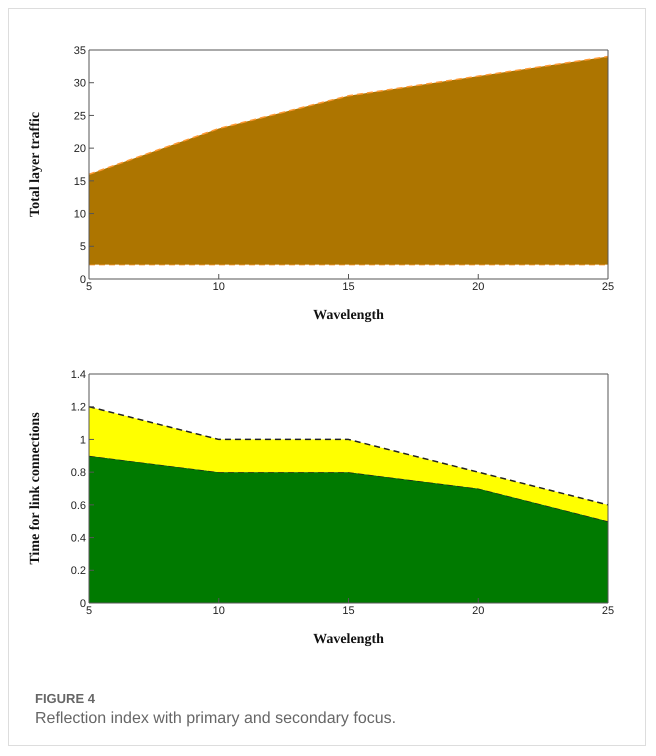 This screenshot has width=656, height=756. Describe the element at coordinates (35, 164) in the screenshot. I see `y-axis-title: Total layer traffic` at that location.